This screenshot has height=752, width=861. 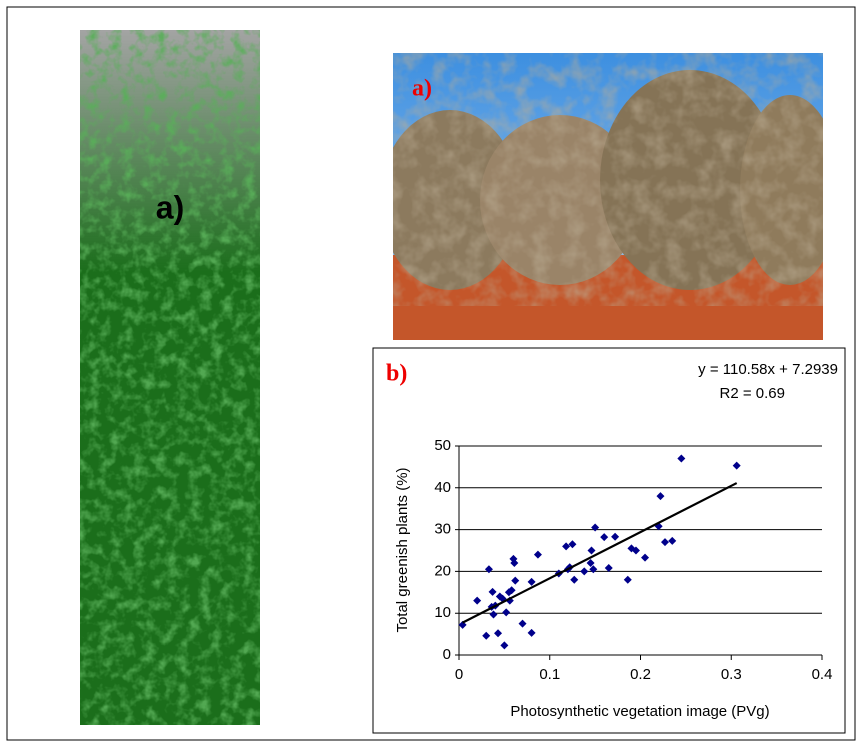 I want to click on y-tick-label: 0, so click(x=447, y=654).